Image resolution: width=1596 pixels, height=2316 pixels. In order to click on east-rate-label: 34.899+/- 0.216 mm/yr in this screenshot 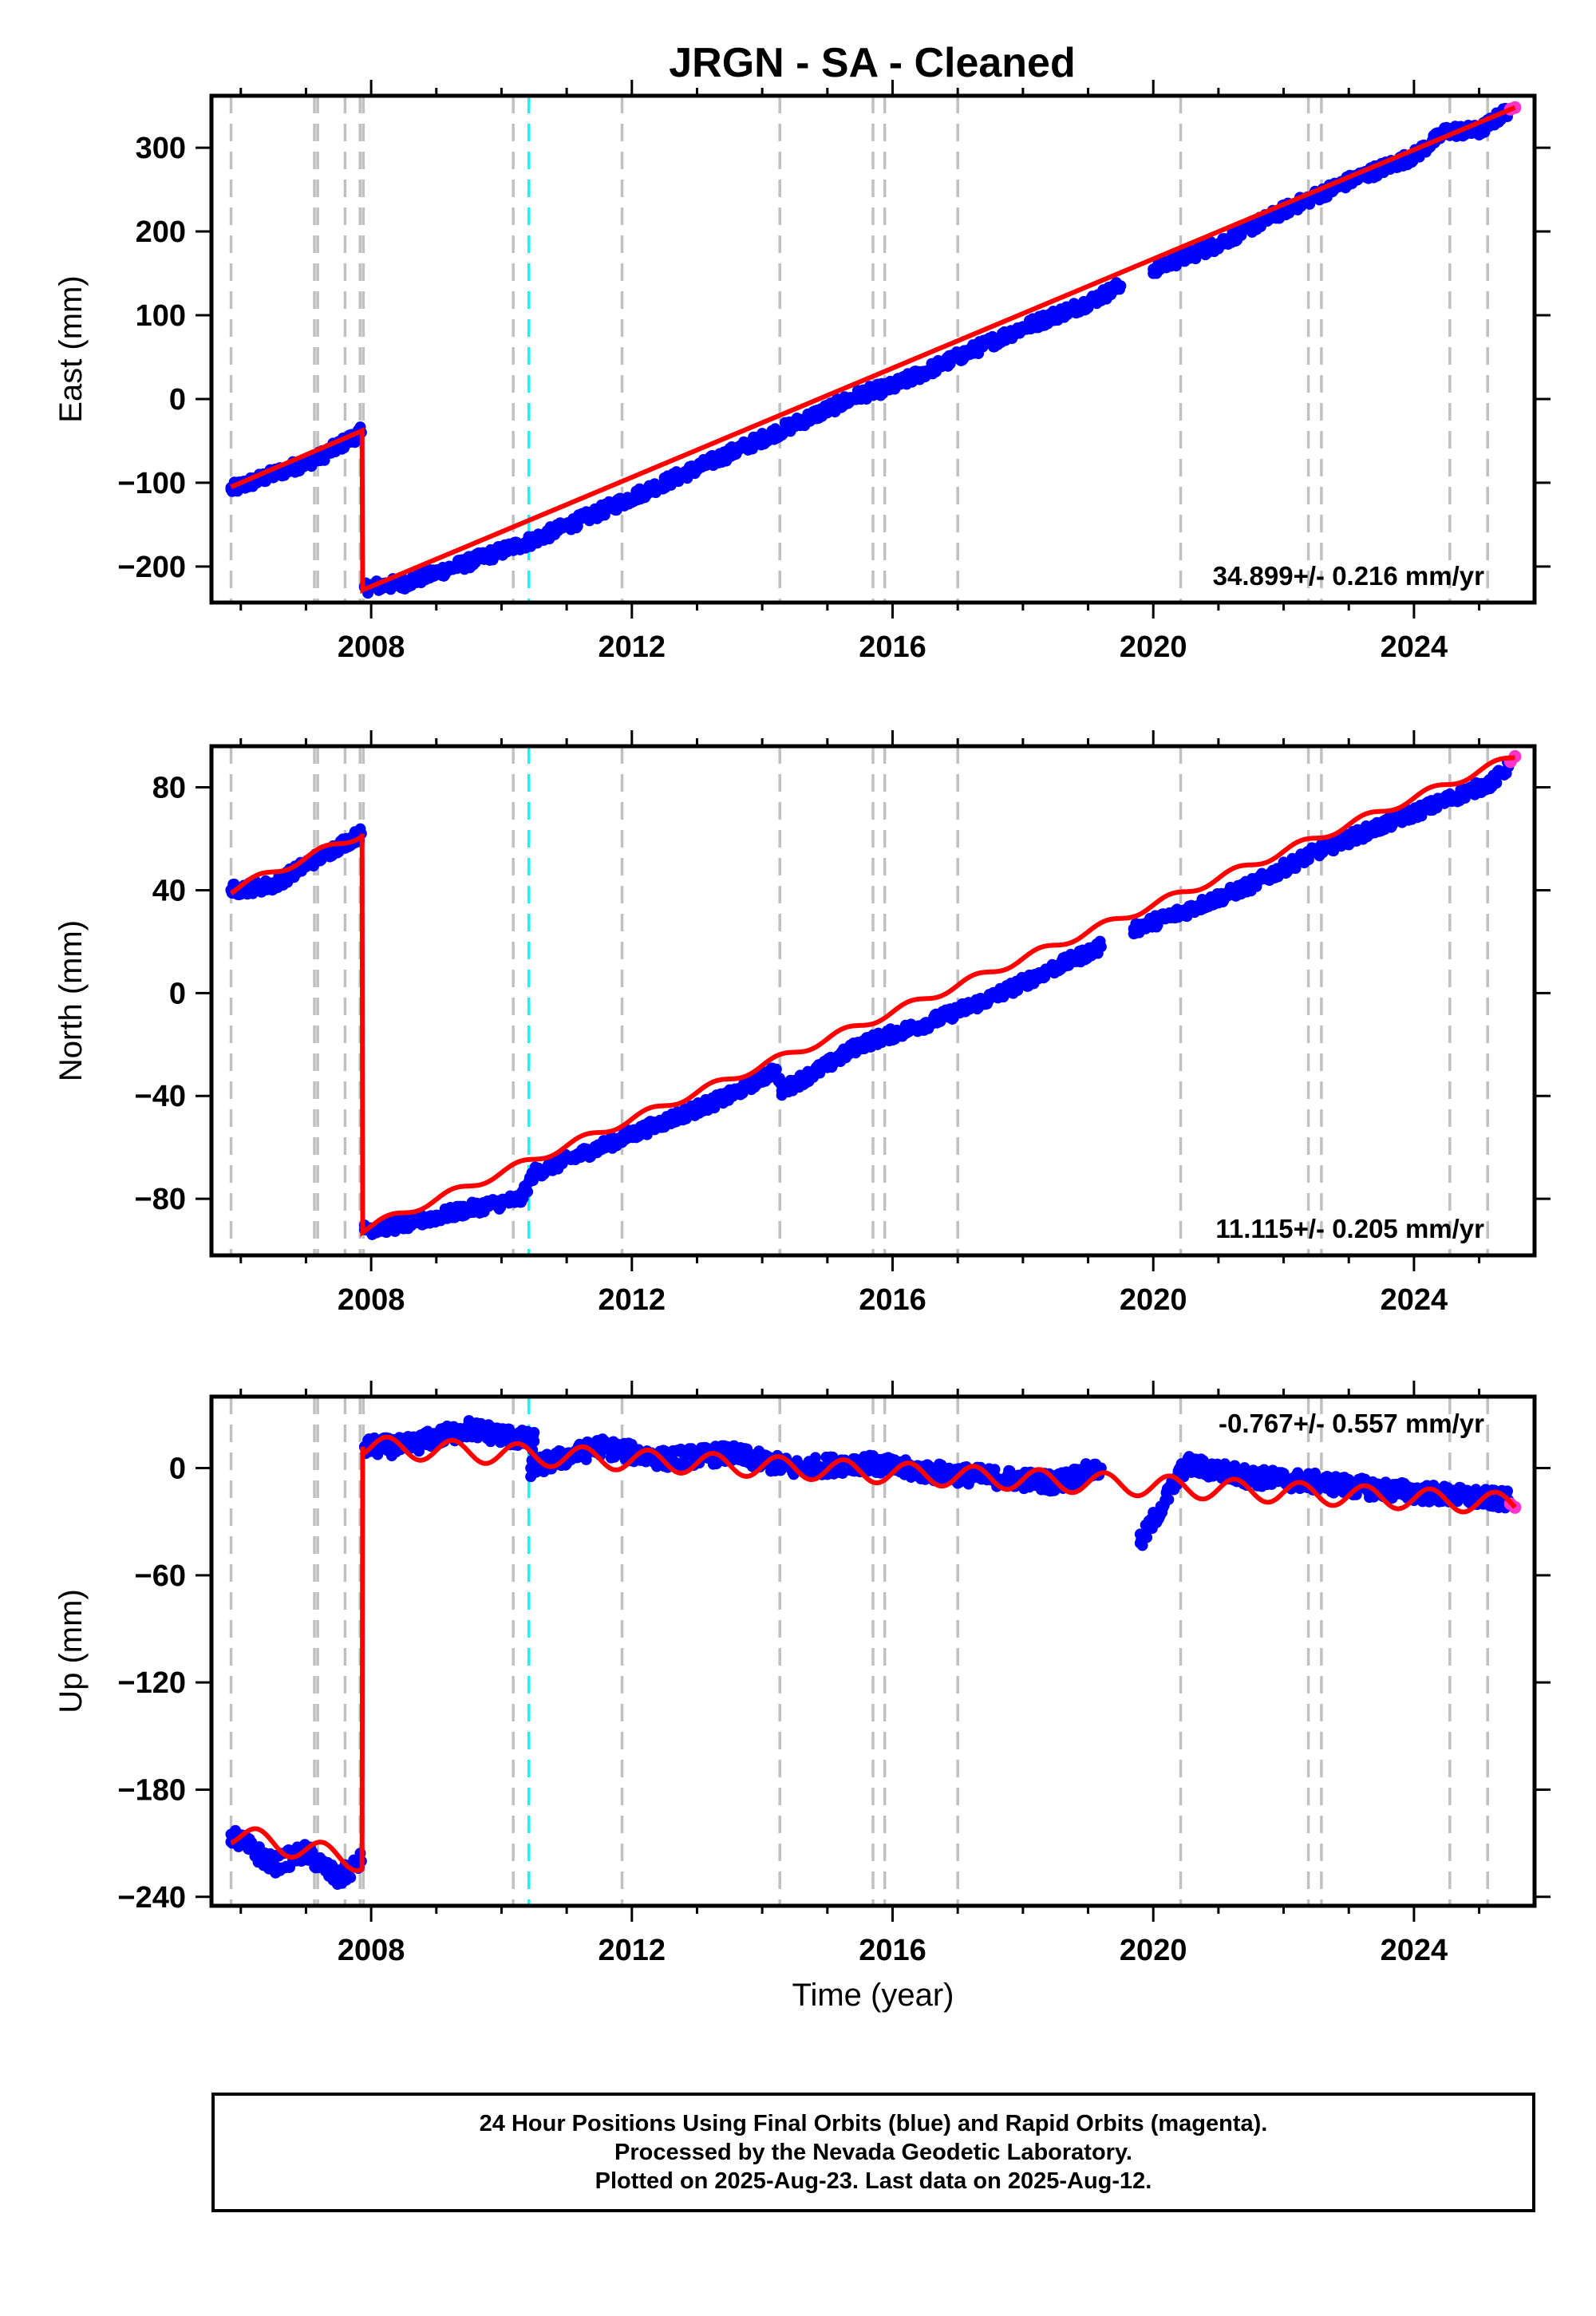, I will do `click(1348, 576)`.